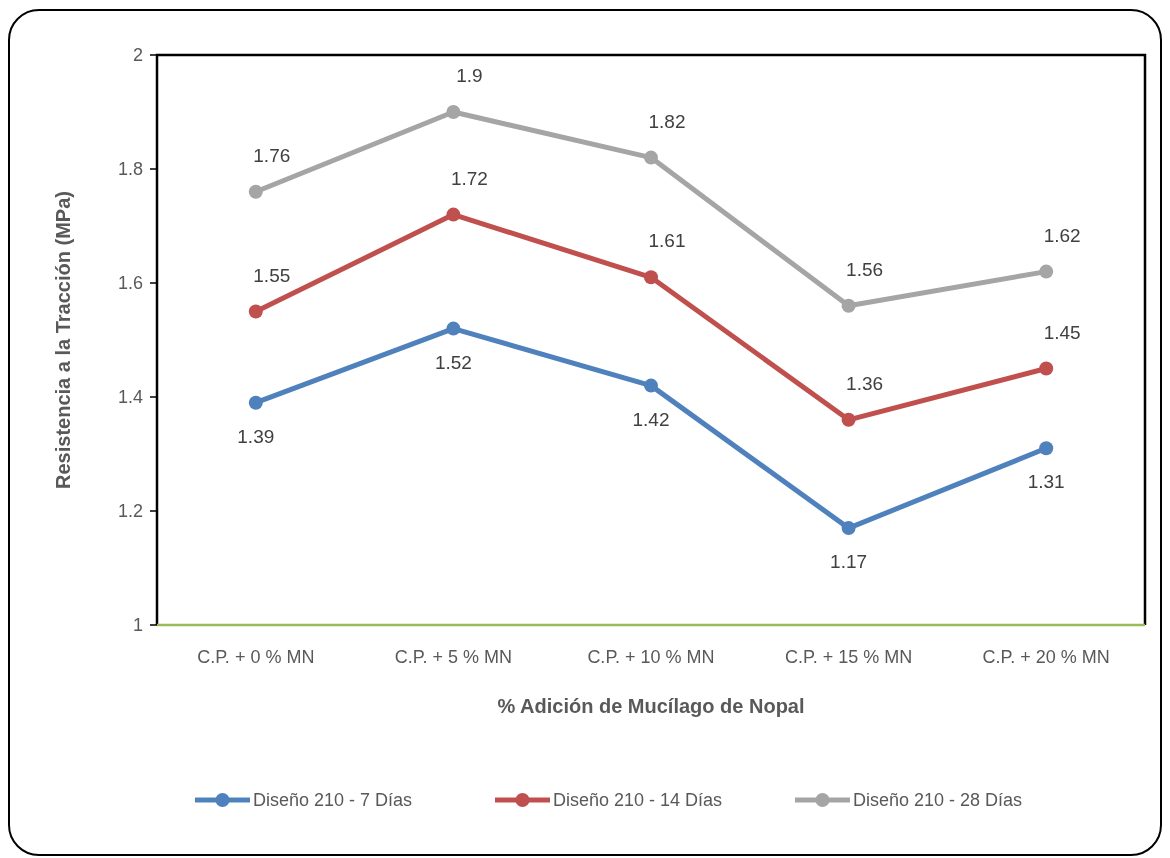 This screenshot has width=1170, height=858. I want to click on y-tick-label: 1.6, so click(130, 283).